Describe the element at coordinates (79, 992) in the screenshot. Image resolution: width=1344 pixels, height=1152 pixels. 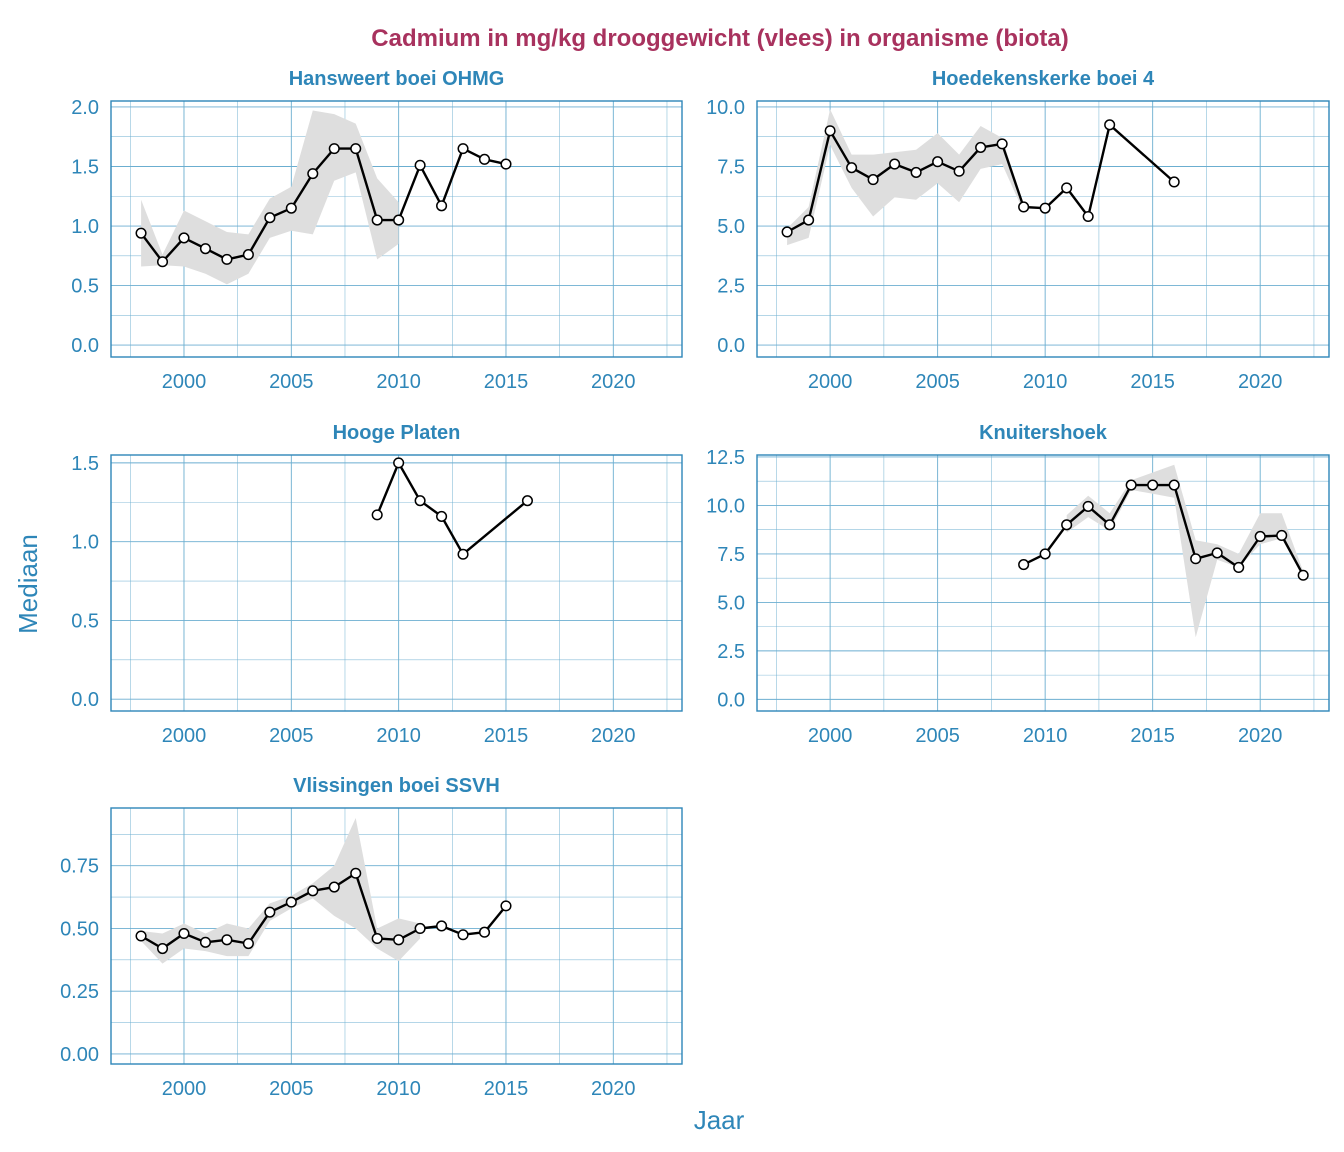
I see `y-tick-label: 0.25` at that location.